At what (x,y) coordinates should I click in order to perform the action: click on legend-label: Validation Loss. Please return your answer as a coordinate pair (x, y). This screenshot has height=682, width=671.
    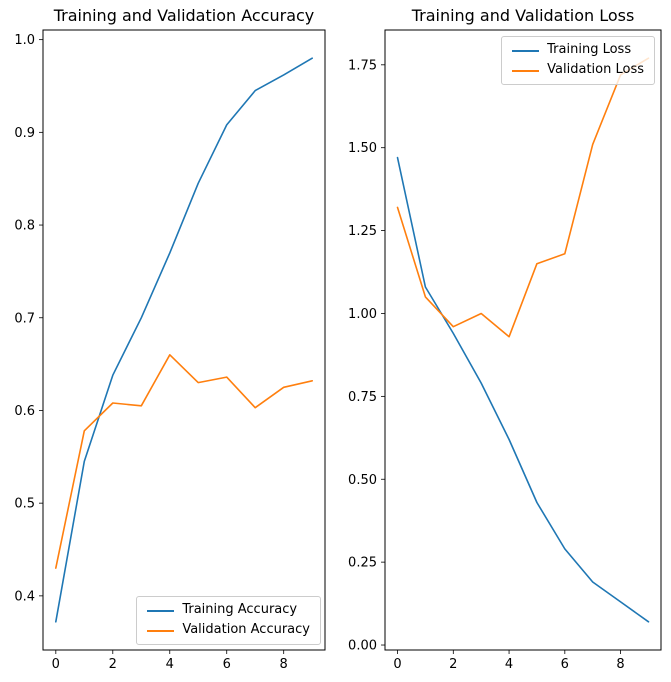
    Looking at the image, I should click on (595, 69).